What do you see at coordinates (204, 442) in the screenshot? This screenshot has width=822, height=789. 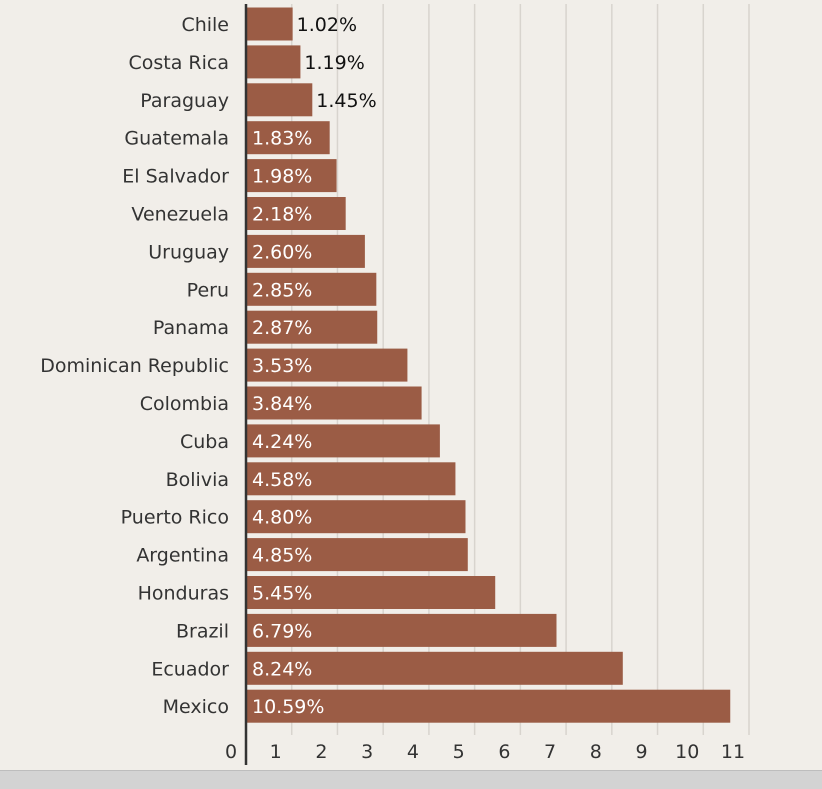 I see `category-label-cuba: Cuba` at bounding box center [204, 442].